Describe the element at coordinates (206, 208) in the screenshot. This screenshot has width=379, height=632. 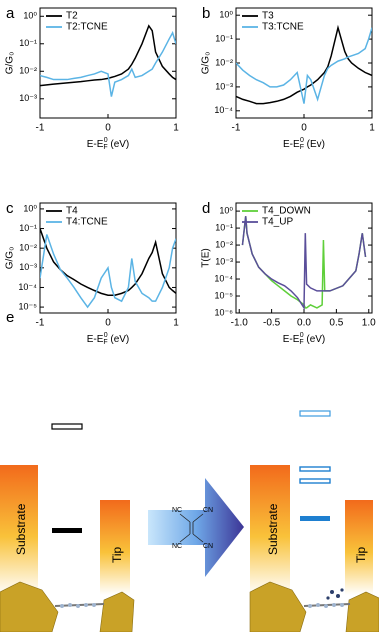
I see `panel-label: d` at that location.